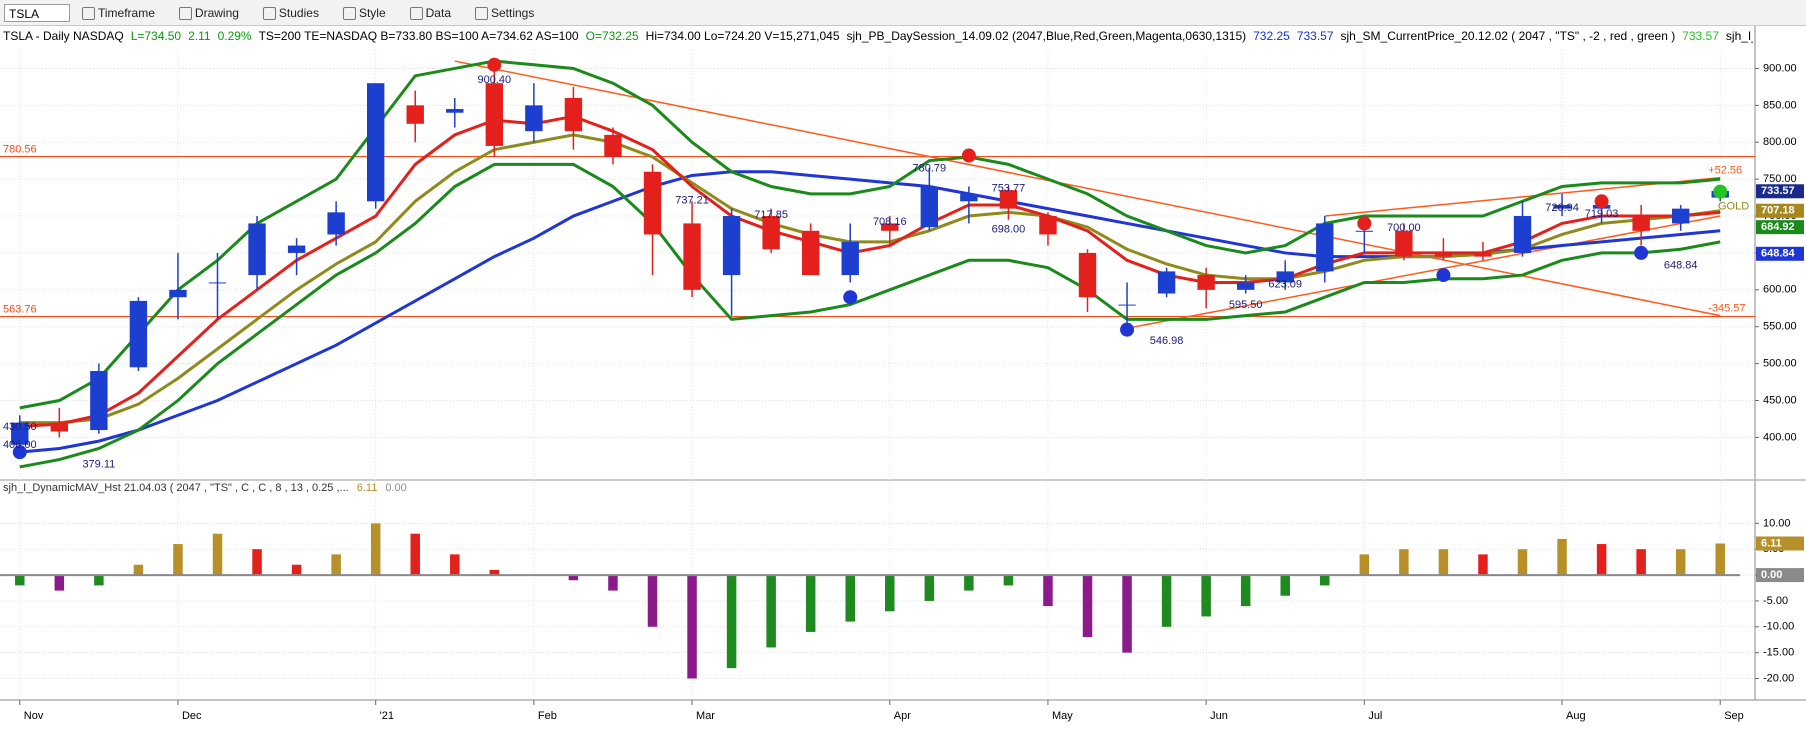 This screenshot has height=732, width=1806. I want to click on toolbar-button: Data, so click(429, 13).